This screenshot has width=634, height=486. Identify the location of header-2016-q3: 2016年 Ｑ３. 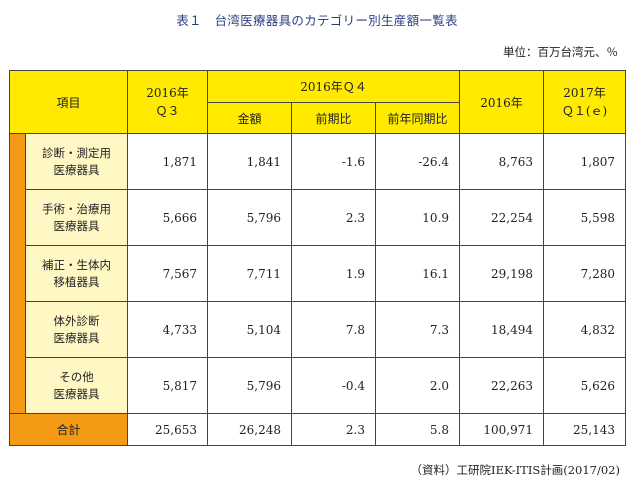
(168, 102).